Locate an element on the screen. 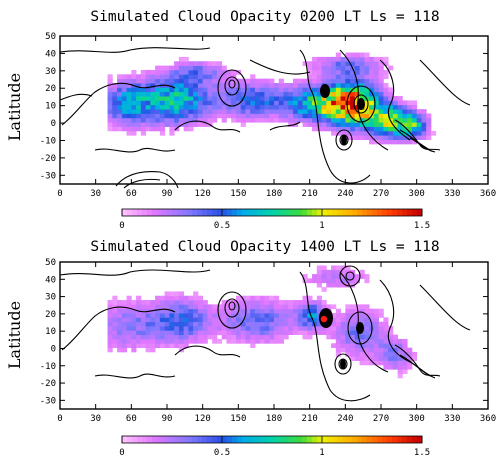 Image resolution: width=500 pixels, height=463 pixels. x-tick-label: 360 is located at coordinates (488, 194).